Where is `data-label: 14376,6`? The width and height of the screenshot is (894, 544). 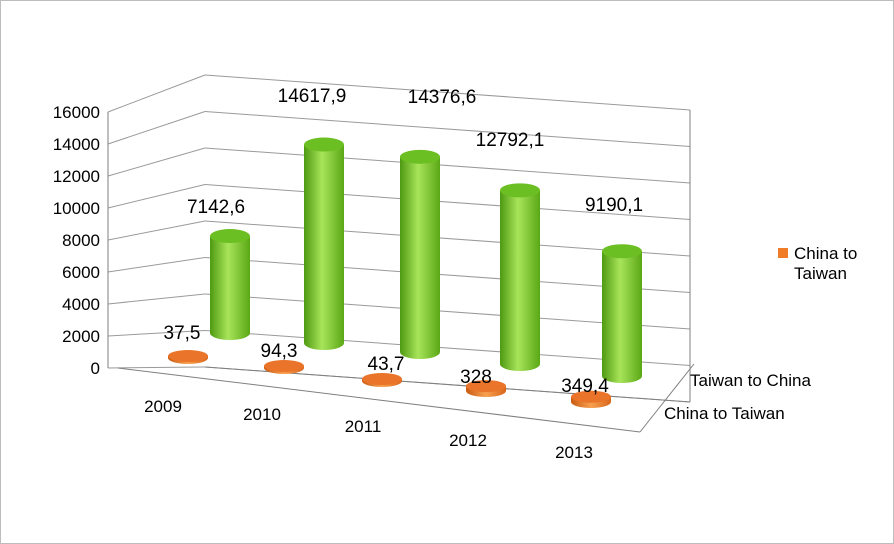
data-label: 14376,6 is located at coordinates (442, 97).